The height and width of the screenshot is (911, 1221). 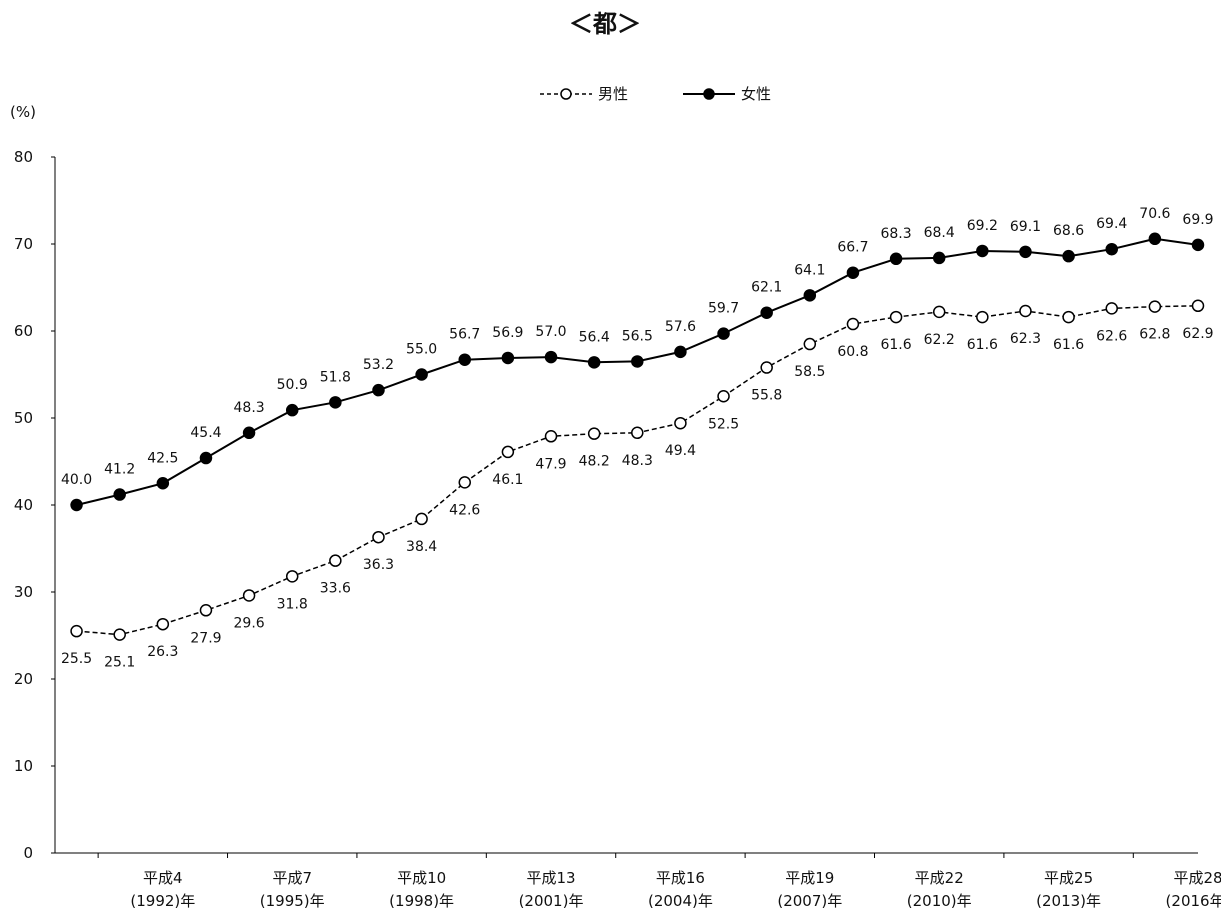 I want to click on female-data-label: 66.7, so click(x=852, y=248).